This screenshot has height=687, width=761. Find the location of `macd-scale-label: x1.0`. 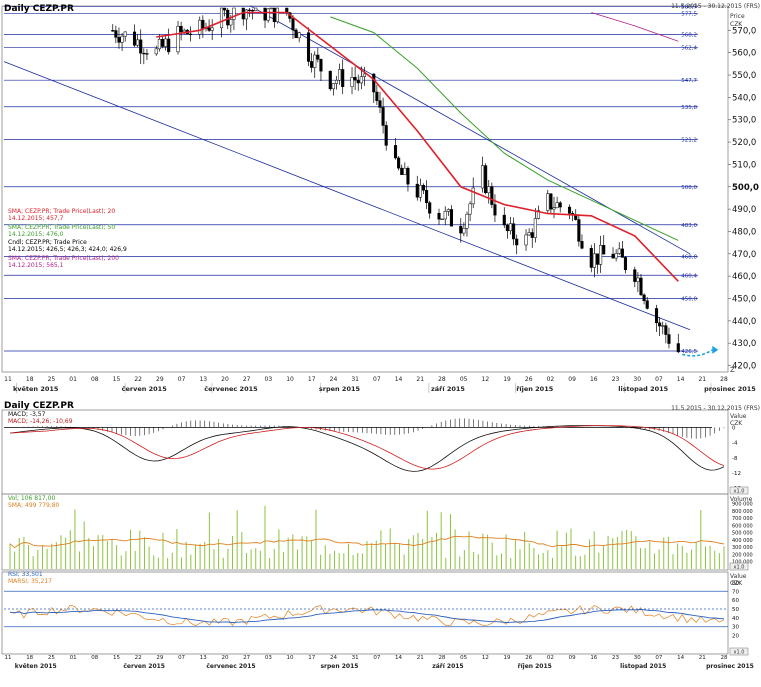

macd-scale-label: x1.0 is located at coordinates (739, 492).